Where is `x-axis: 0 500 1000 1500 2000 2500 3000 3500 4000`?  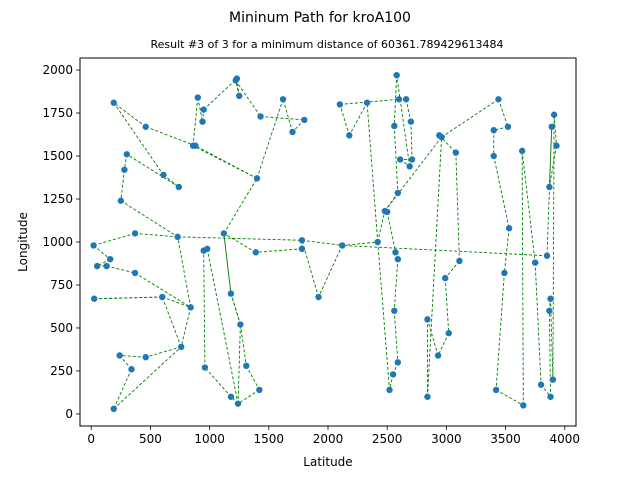 x-axis: 0 500 1000 1500 2000 2500 3000 3500 4000 is located at coordinates (333, 436).